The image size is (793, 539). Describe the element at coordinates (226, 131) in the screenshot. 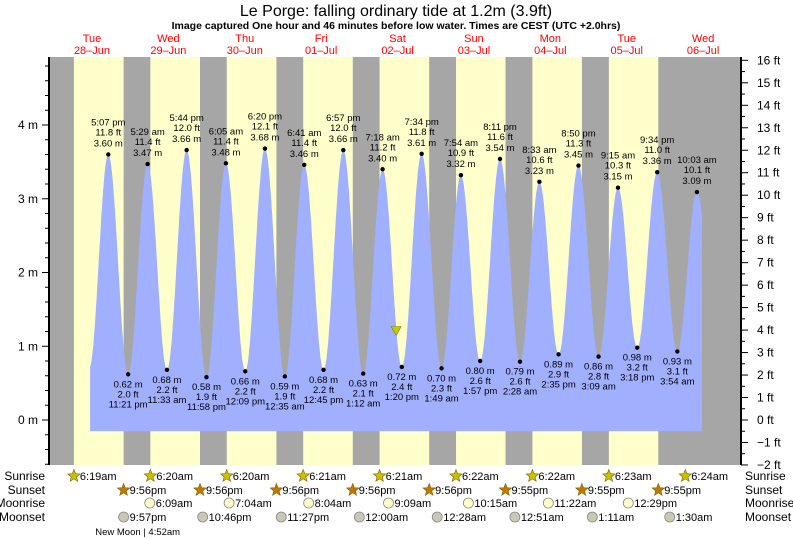

I see `high-tide-time: 6:05 am` at that location.